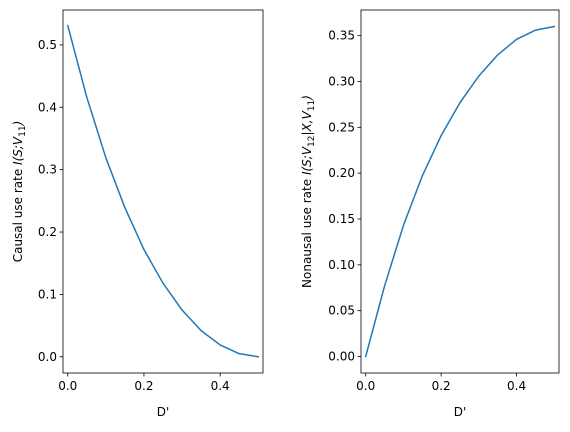 The width and height of the screenshot is (570, 432). What do you see at coordinates (47, 232) in the screenshot?
I see `y-tick-label: 0.2` at bounding box center [47, 232].